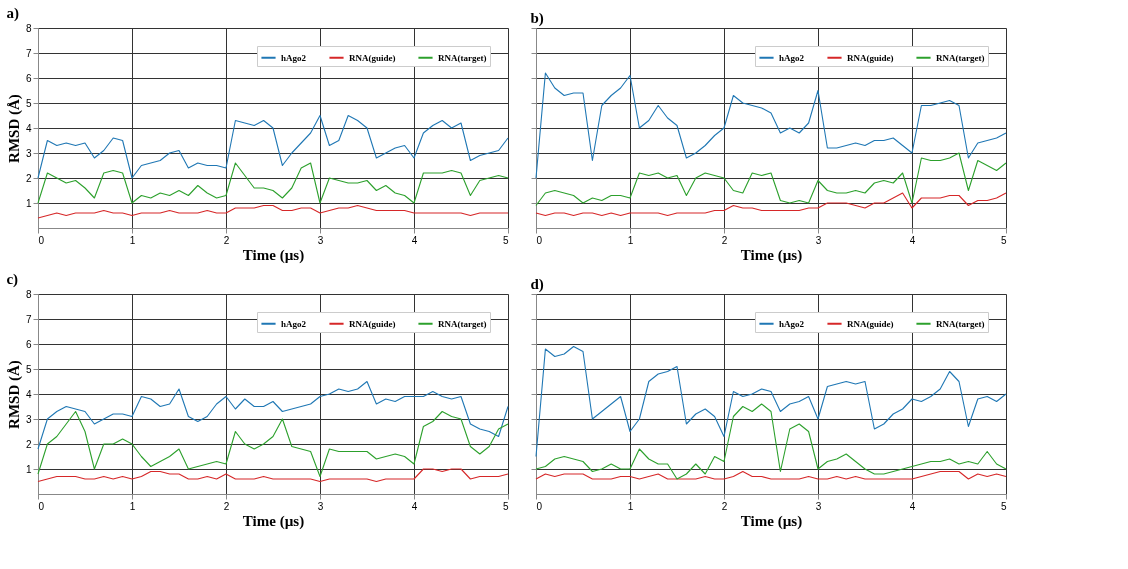 The height and width of the screenshot is (569, 1128). I want to click on chart-title: c), so click(12, 279).